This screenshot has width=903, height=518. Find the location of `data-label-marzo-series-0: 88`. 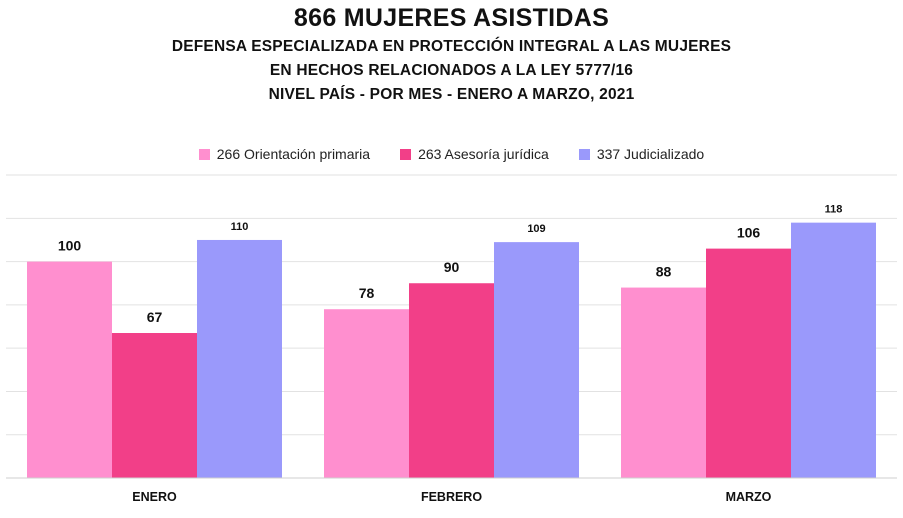

data-label-marzo-series-0: 88 is located at coordinates (664, 272).